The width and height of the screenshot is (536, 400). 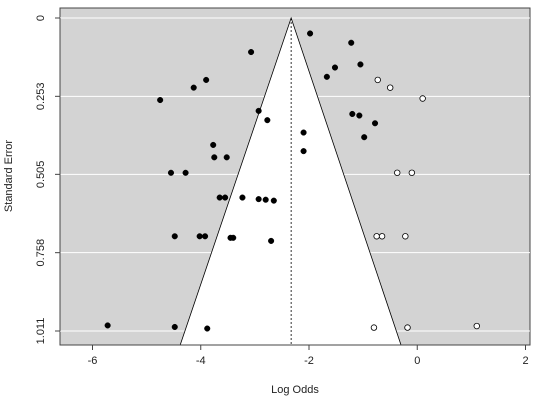 I want to click on x-axis: -6 -4 -2 0 2, so click(x=308, y=355).